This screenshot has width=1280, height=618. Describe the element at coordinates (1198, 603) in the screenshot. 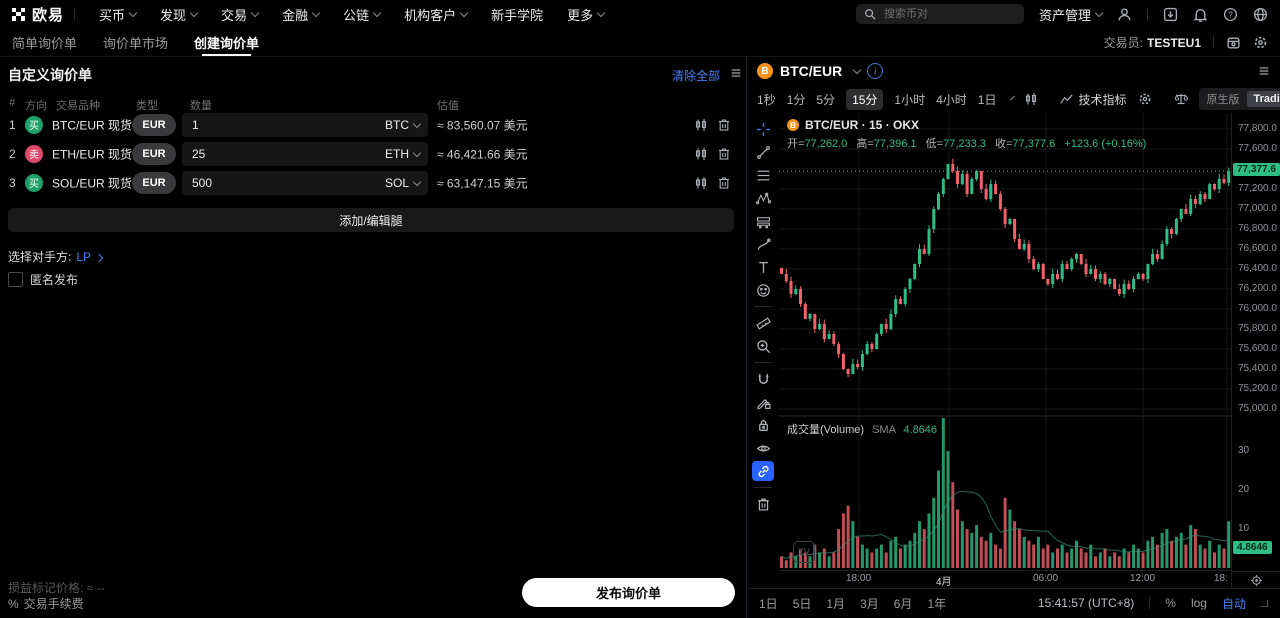

I see `log-scale-button: log` at that location.